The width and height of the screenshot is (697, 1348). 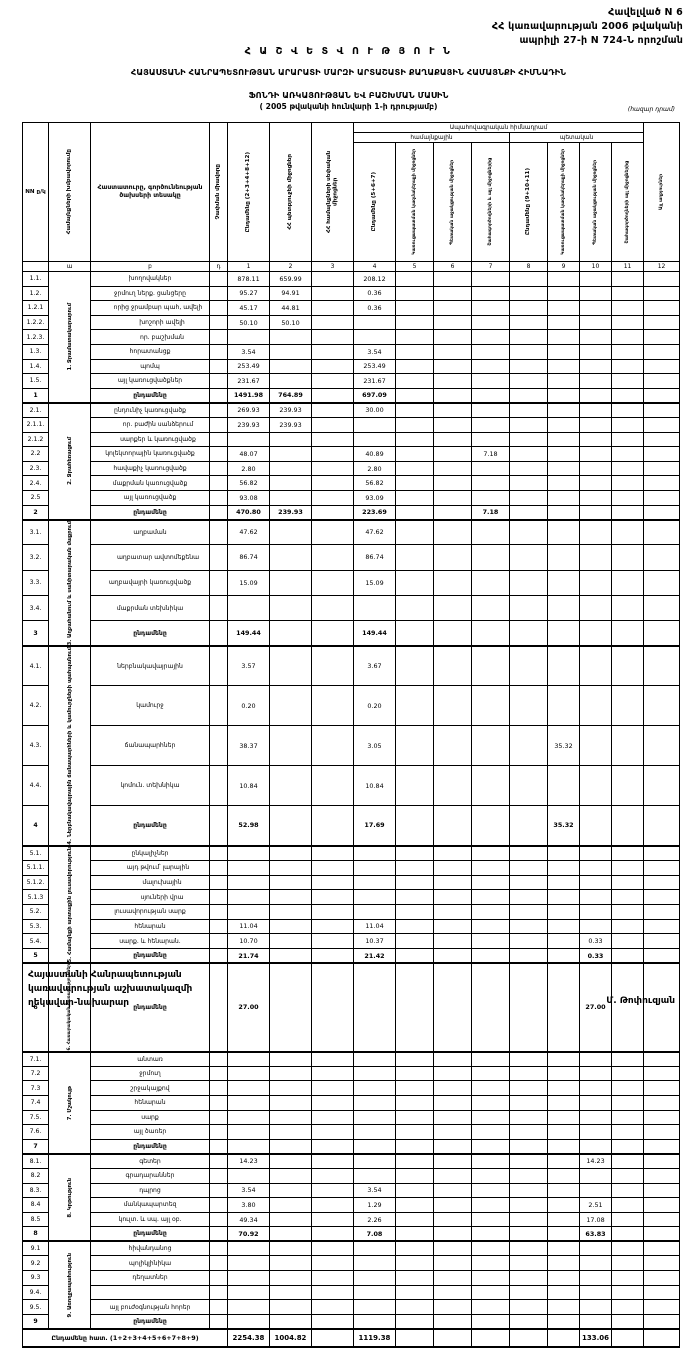 I want to click on cell-c1: 149.44, so click(x=248, y=633).